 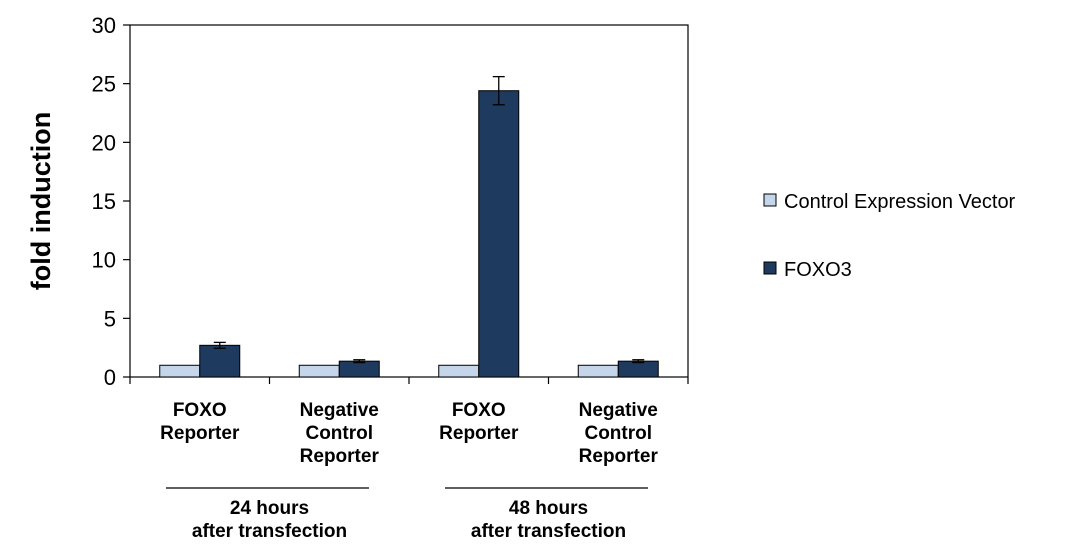 I want to click on y-tick-label: 30, so click(x=104, y=25).